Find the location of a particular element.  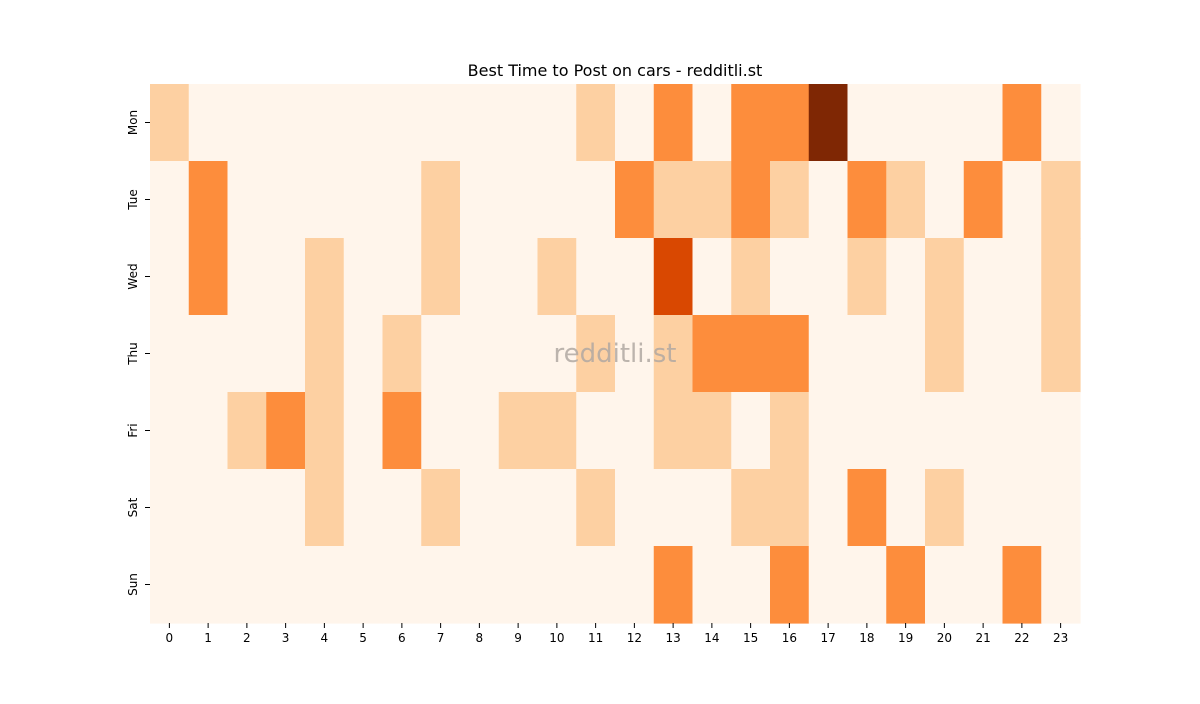

x-tick-label: 1 is located at coordinates (208, 638).